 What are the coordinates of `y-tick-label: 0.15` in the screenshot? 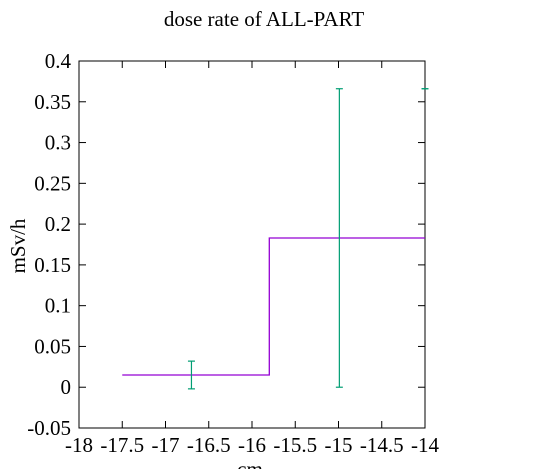 It's located at (52, 265).